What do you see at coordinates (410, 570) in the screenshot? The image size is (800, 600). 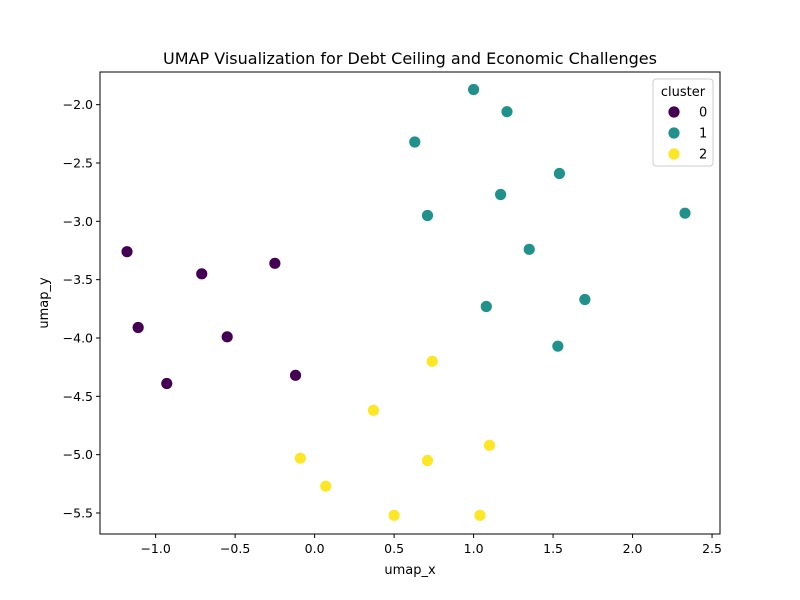 I see `x-axis-label: umap_x` at bounding box center [410, 570].